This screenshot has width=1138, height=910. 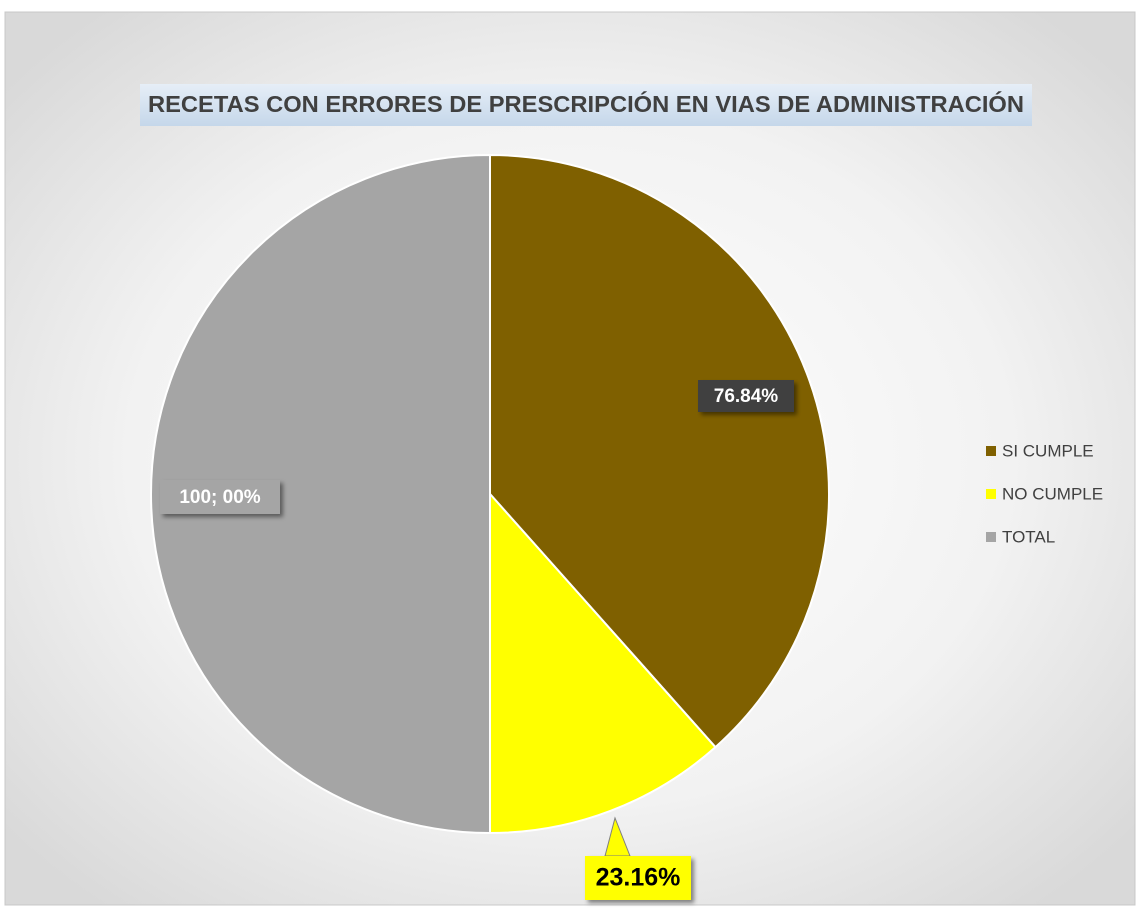 What do you see at coordinates (1028, 536) in the screenshot?
I see `legend-label: TOTAL` at bounding box center [1028, 536].